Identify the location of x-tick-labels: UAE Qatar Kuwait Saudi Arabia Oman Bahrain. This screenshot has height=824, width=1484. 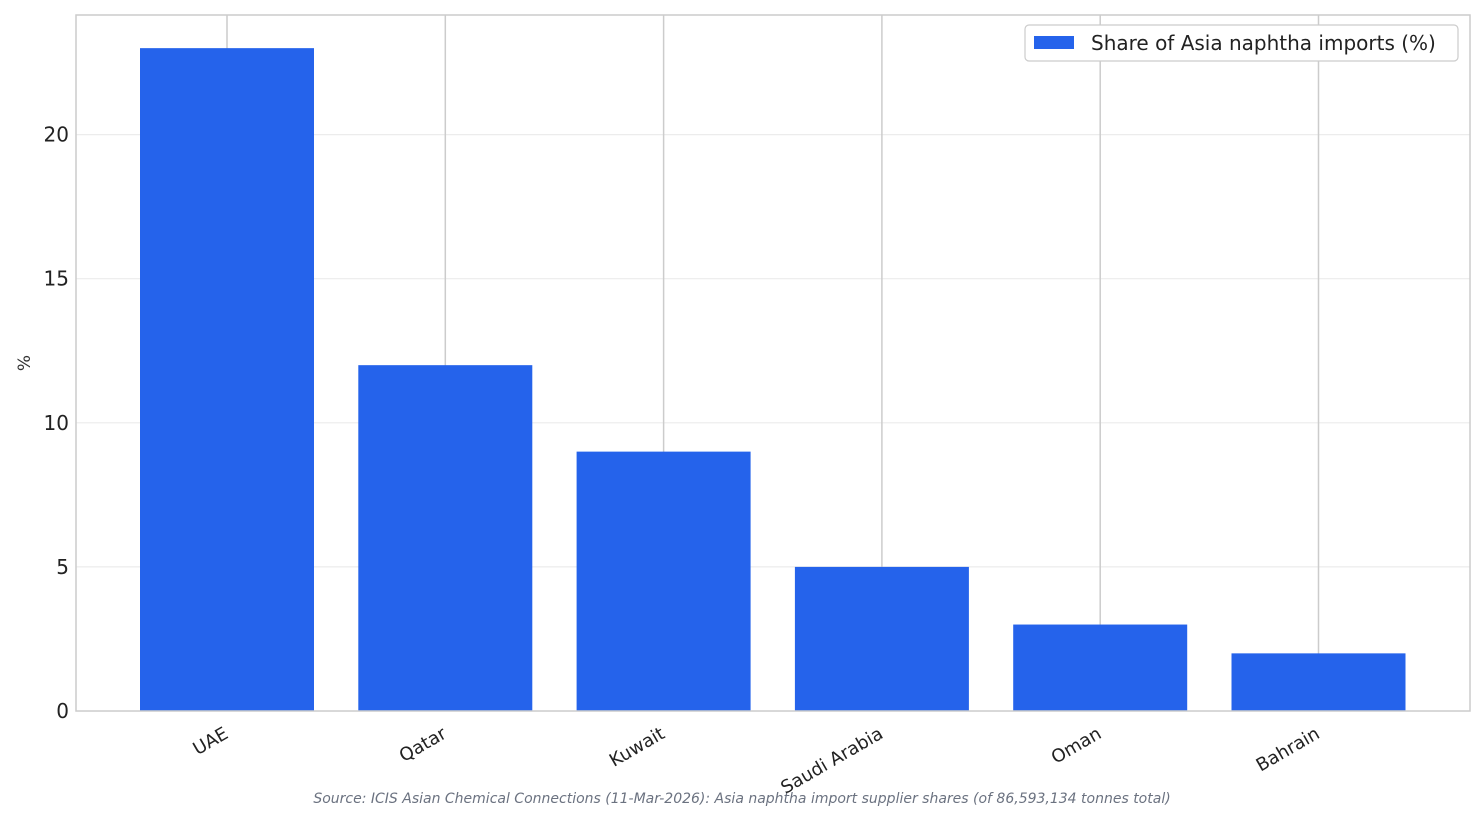
(756, 761).